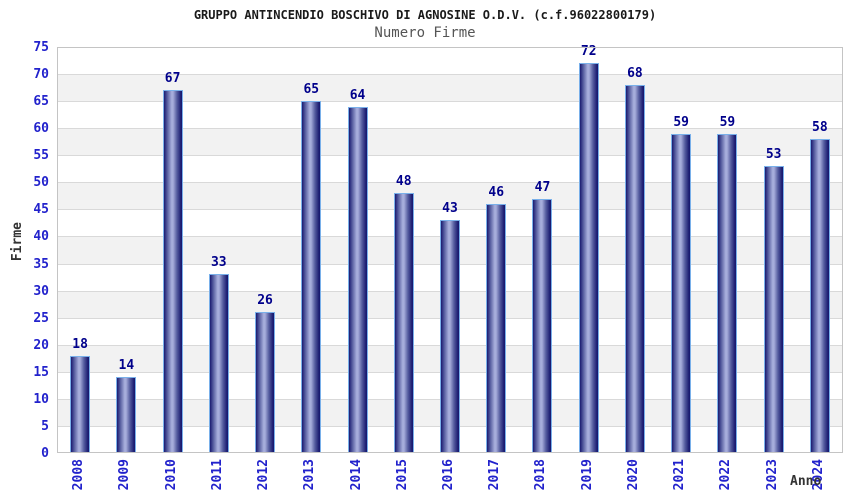 Image resolution: width=850 pixels, height=500 pixels. Describe the element at coordinates (495, 475) in the screenshot. I see `x-tick-label: 2017` at that location.